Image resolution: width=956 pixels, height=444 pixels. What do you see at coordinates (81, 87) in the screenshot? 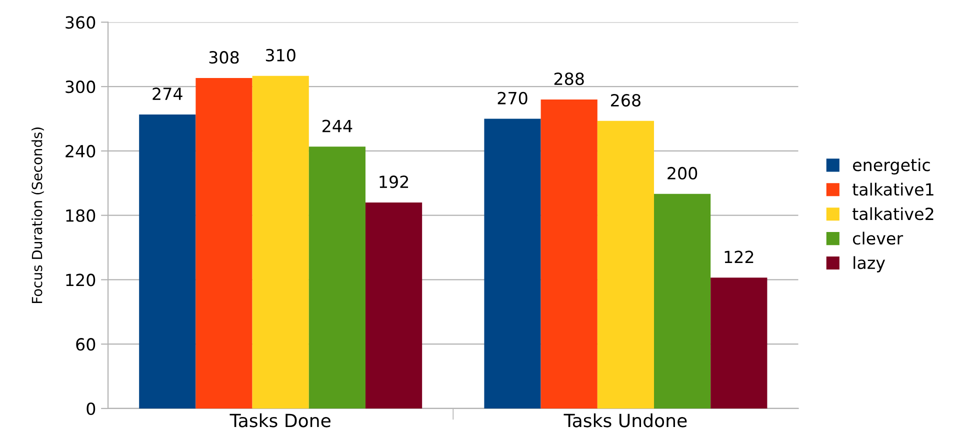
I see `y-tick-label: 300` at bounding box center [81, 87].